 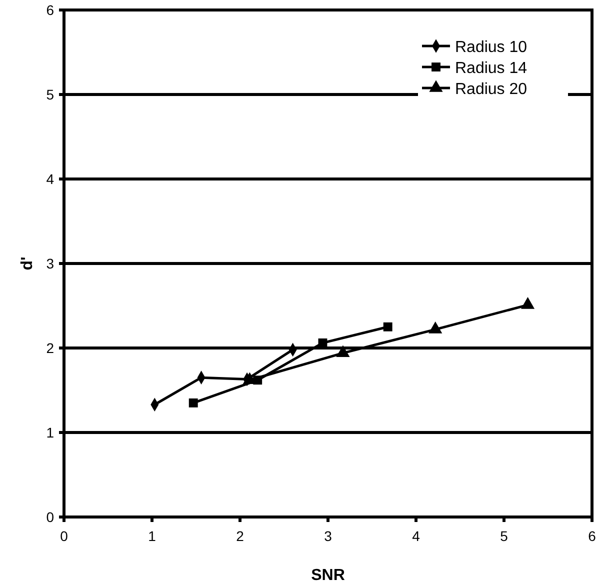 What do you see at coordinates (64, 536) in the screenshot?
I see `x-tick-label: 0` at bounding box center [64, 536].